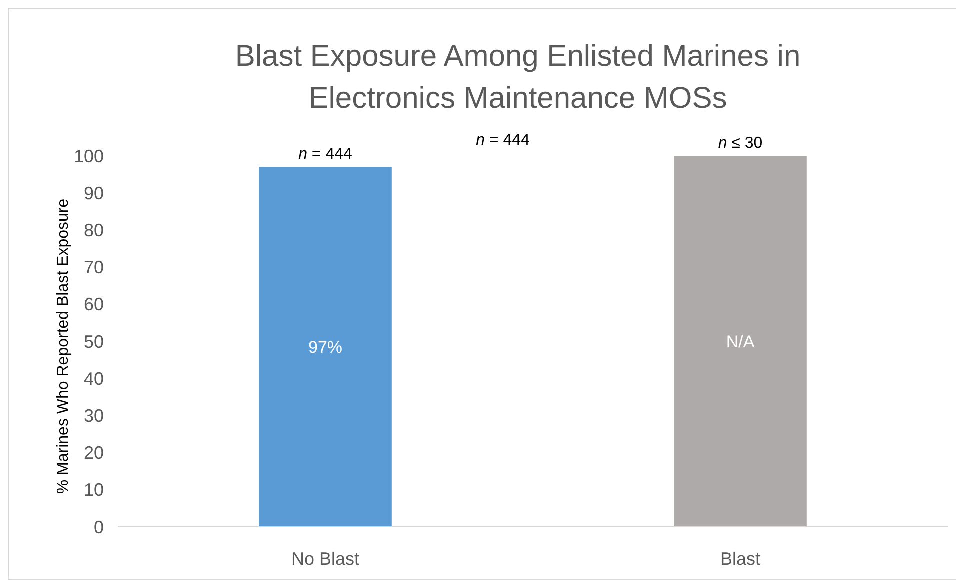 This screenshot has width=956, height=580. I want to click on y-tick-label: 90, so click(94, 193).